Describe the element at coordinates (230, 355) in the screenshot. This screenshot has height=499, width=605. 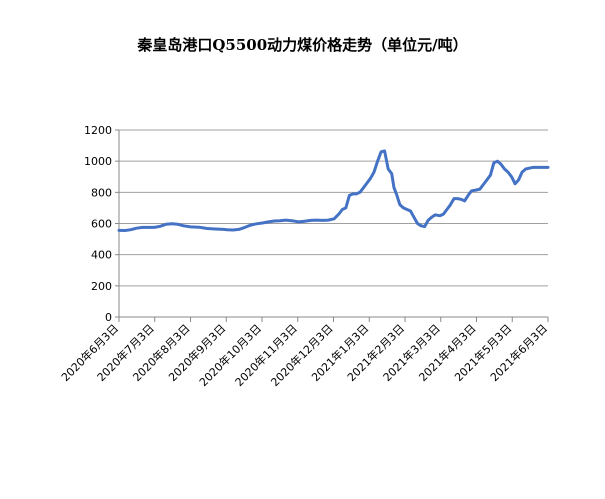
I see `x-tick-label: 2020年10月3日` at that location.